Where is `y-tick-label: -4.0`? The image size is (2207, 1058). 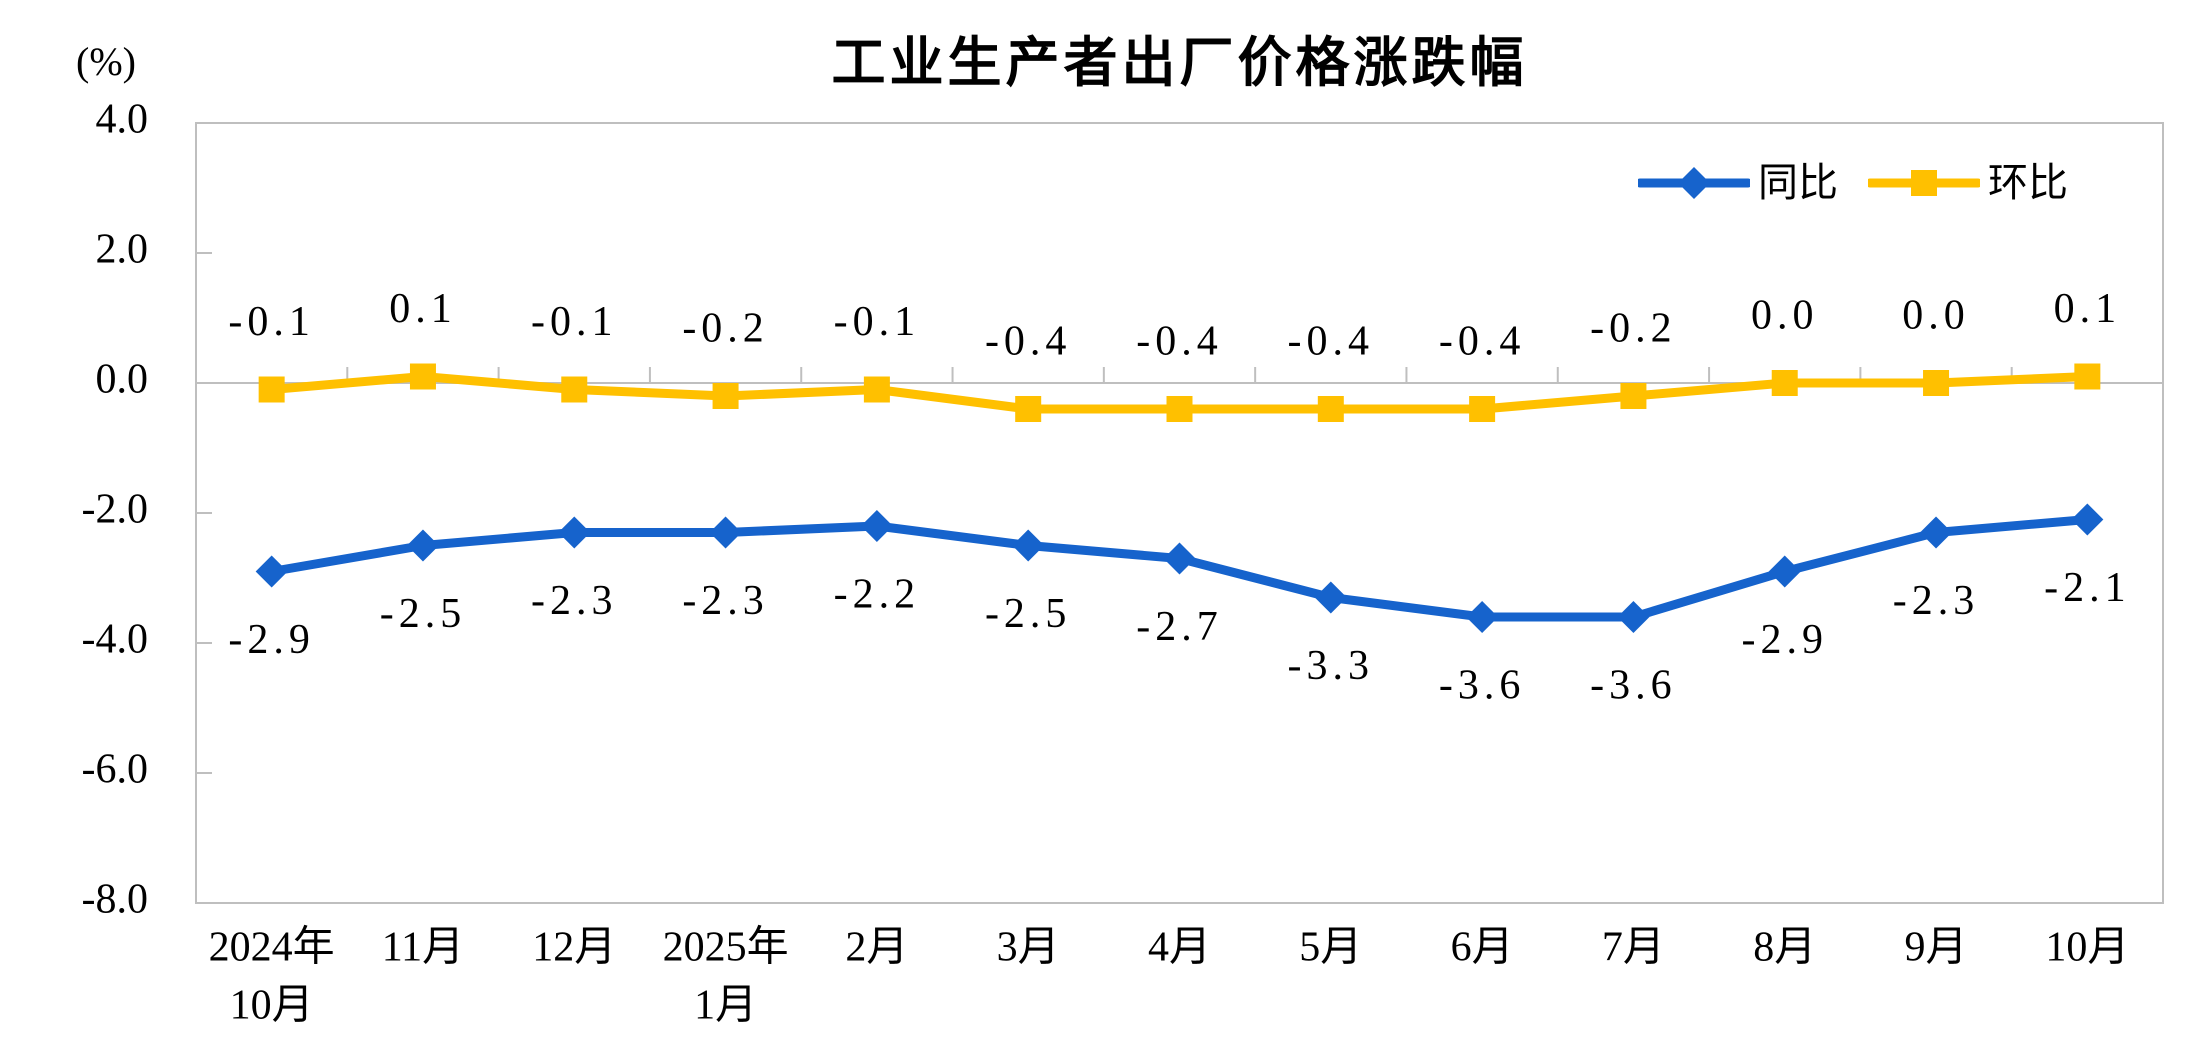
y-tick-label: -4.0 is located at coordinates (115, 640).